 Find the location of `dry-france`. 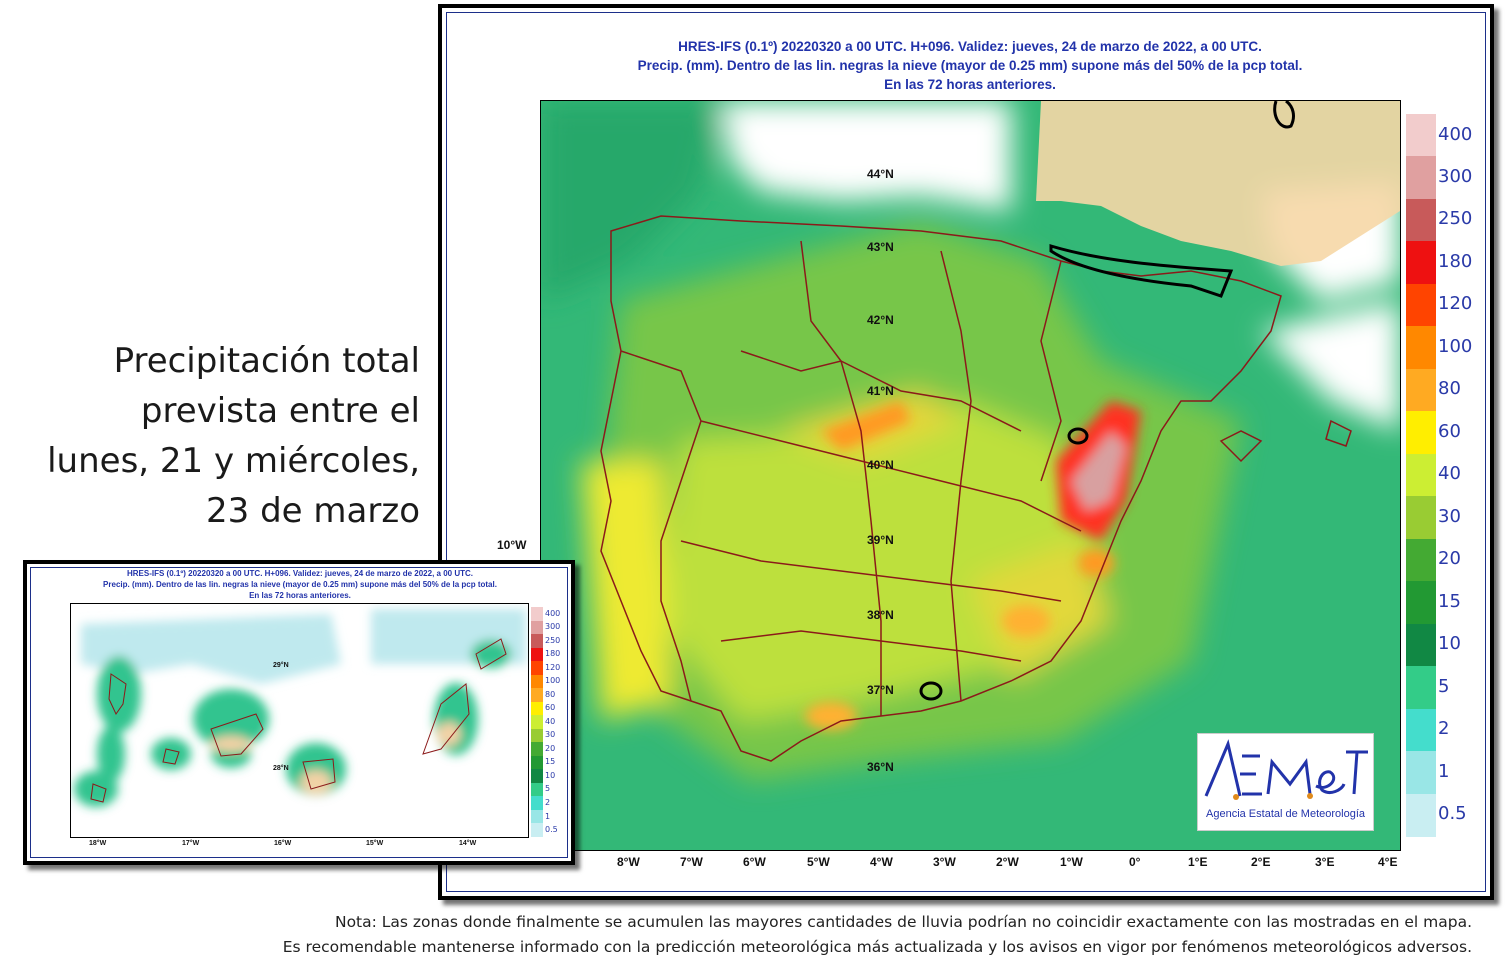

dry-france is located at coordinates (1218, 183).